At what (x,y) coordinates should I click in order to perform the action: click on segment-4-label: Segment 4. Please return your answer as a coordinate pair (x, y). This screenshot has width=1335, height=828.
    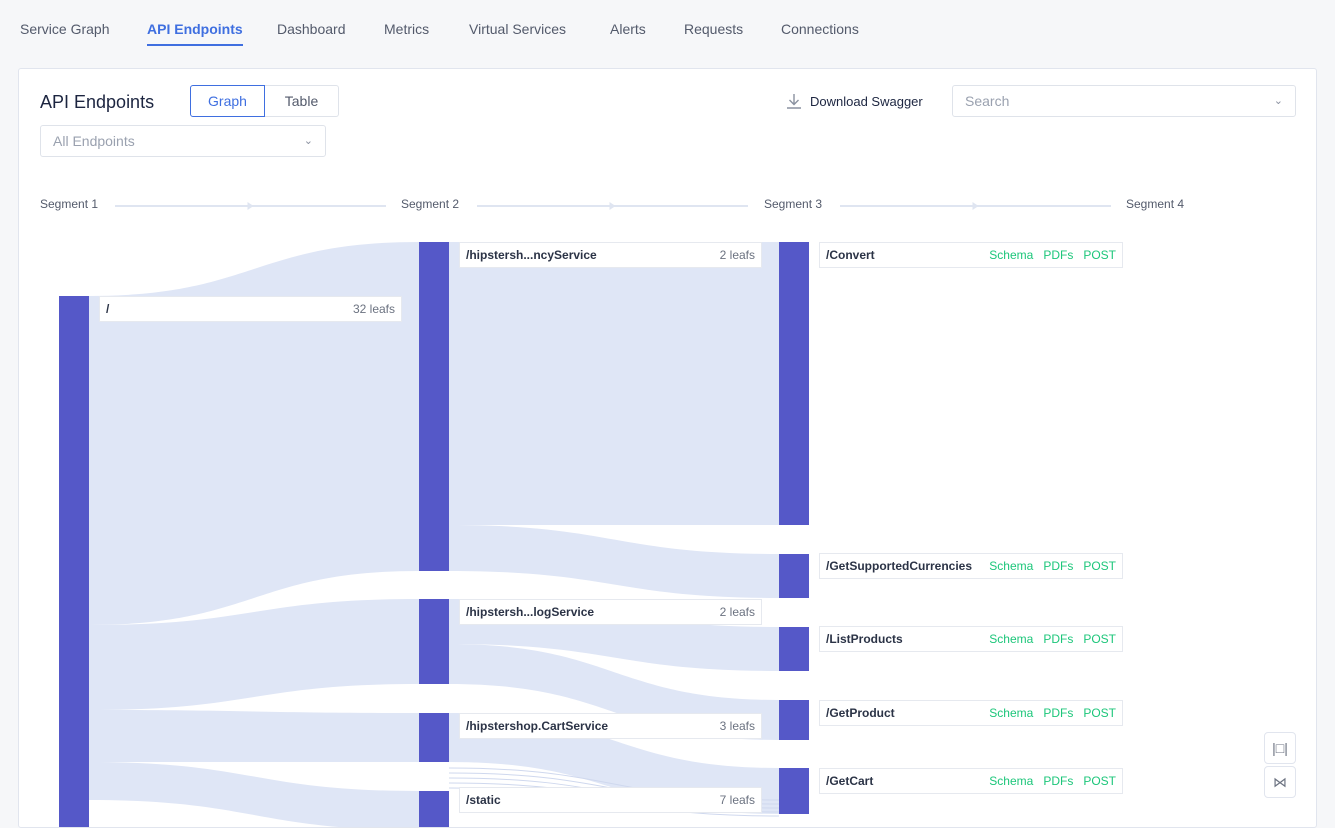
    Looking at the image, I should click on (1155, 204).